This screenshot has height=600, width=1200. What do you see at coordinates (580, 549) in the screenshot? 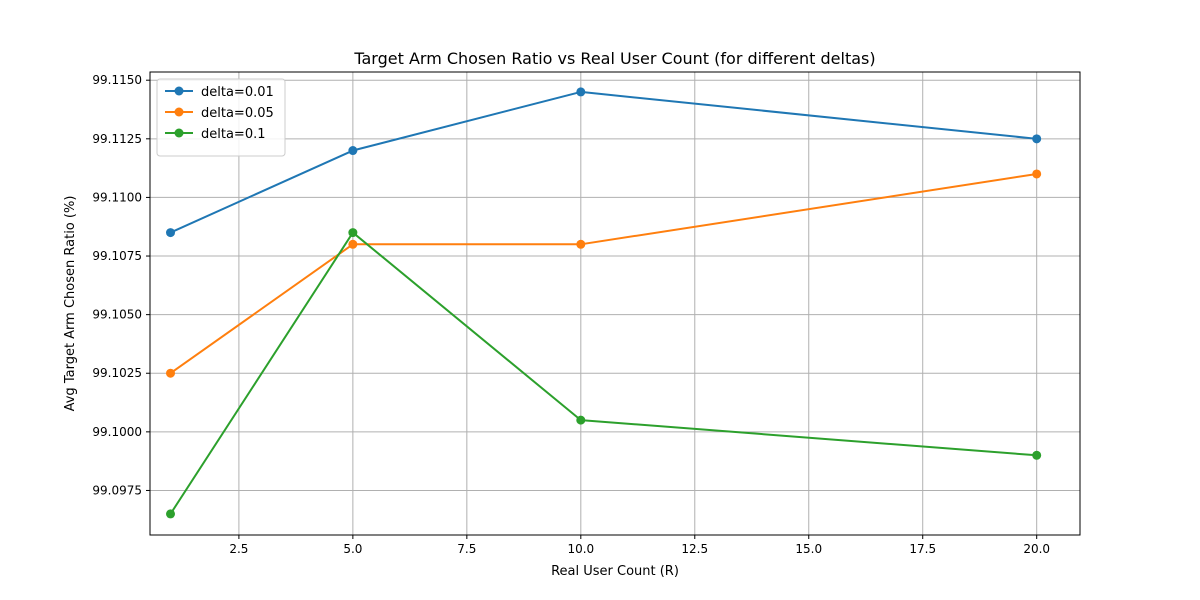
I see `x-tick-label: 10.0` at bounding box center [580, 549].